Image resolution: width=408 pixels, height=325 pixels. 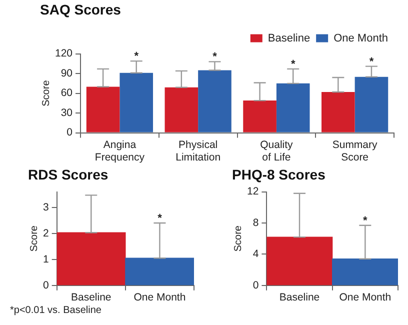 I want to click on chart-title: SAQ Scores, so click(x=81, y=9).